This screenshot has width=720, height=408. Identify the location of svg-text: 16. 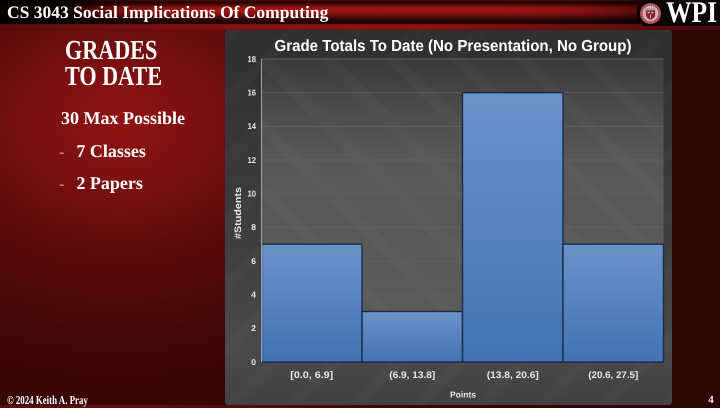
(252, 93).